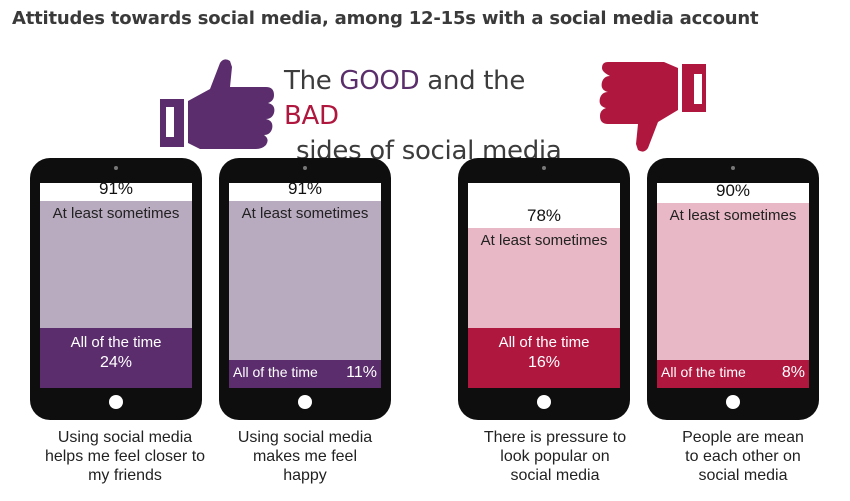  Describe the element at coordinates (544, 362) in the screenshot. I see `value-all-of-the-time: 16%` at that location.